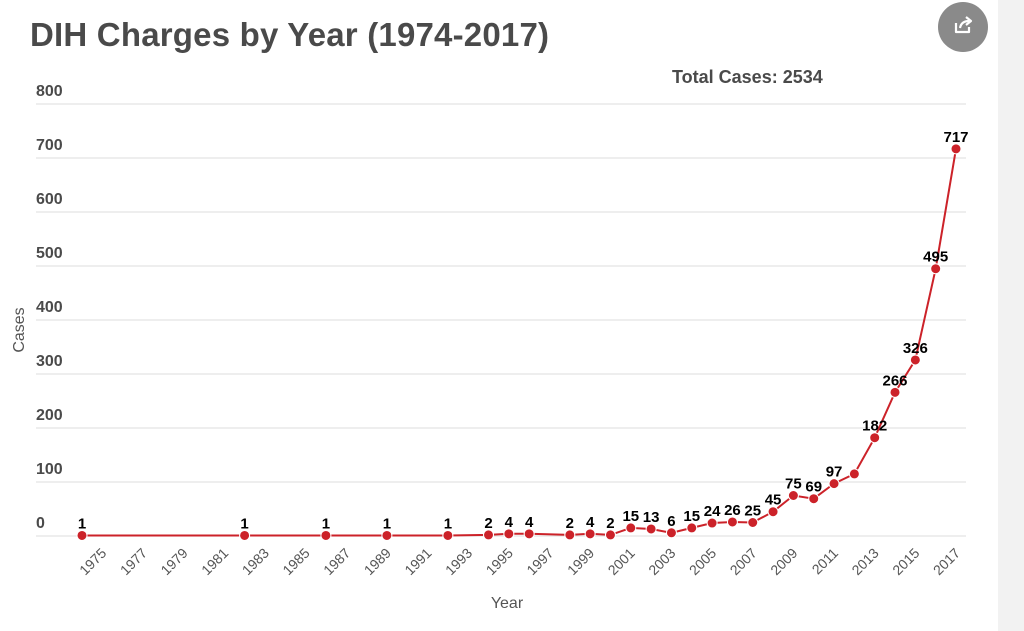 This screenshot has height=631, width=1024. Describe the element at coordinates (661, 561) in the screenshot. I see `x-tick-label: 2003` at that location.